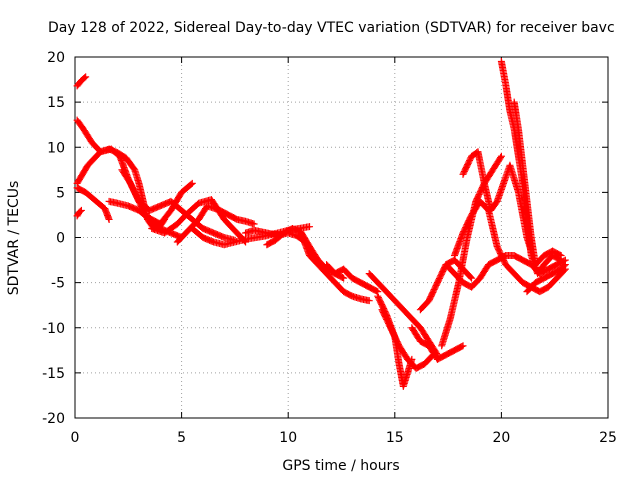 Image resolution: width=640 pixels, height=480 pixels. Describe the element at coordinates (437, 343) in the screenshot. I see `series-track-r` at that location.